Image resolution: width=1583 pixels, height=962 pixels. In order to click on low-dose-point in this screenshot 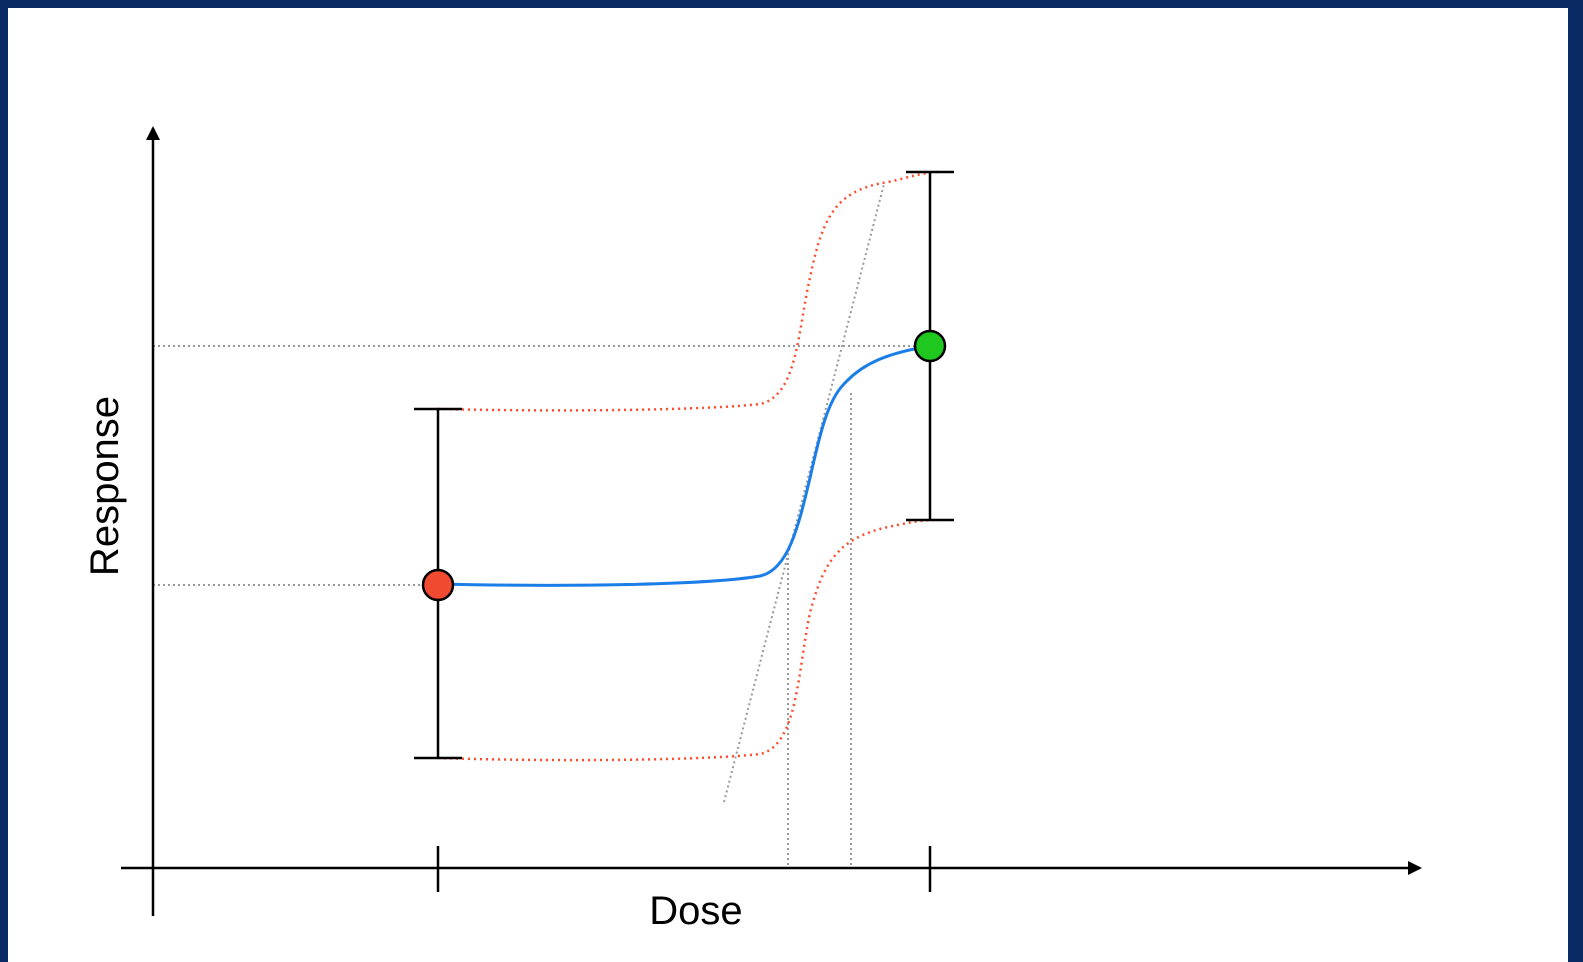, I will do `click(438, 585)`.